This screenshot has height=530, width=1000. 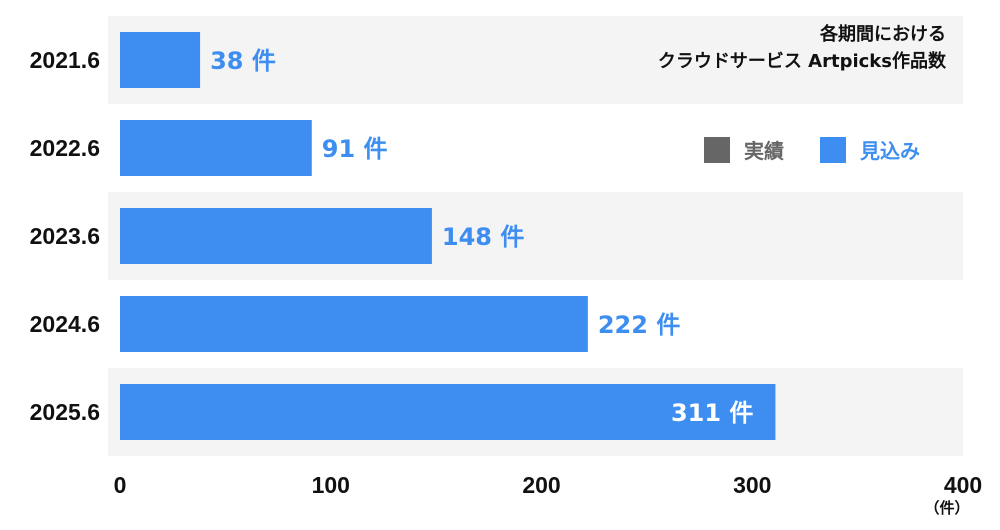 I want to click on category-label: 2025.6, so click(x=65, y=412).